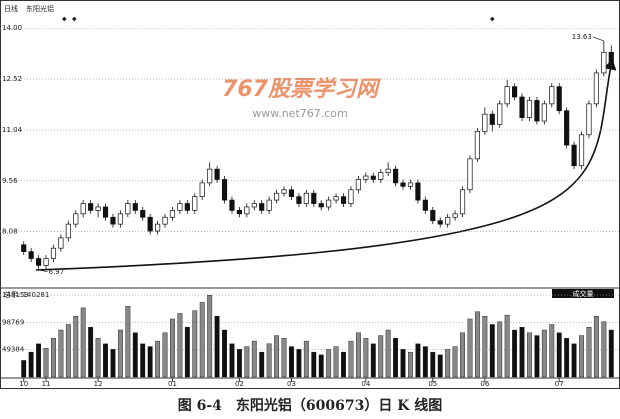 Image resolution: width=620 pixels, height=419 pixels. Describe the element at coordinates (15, 295) in the screenshot. I see `y-tick-label: 148153` at that location.